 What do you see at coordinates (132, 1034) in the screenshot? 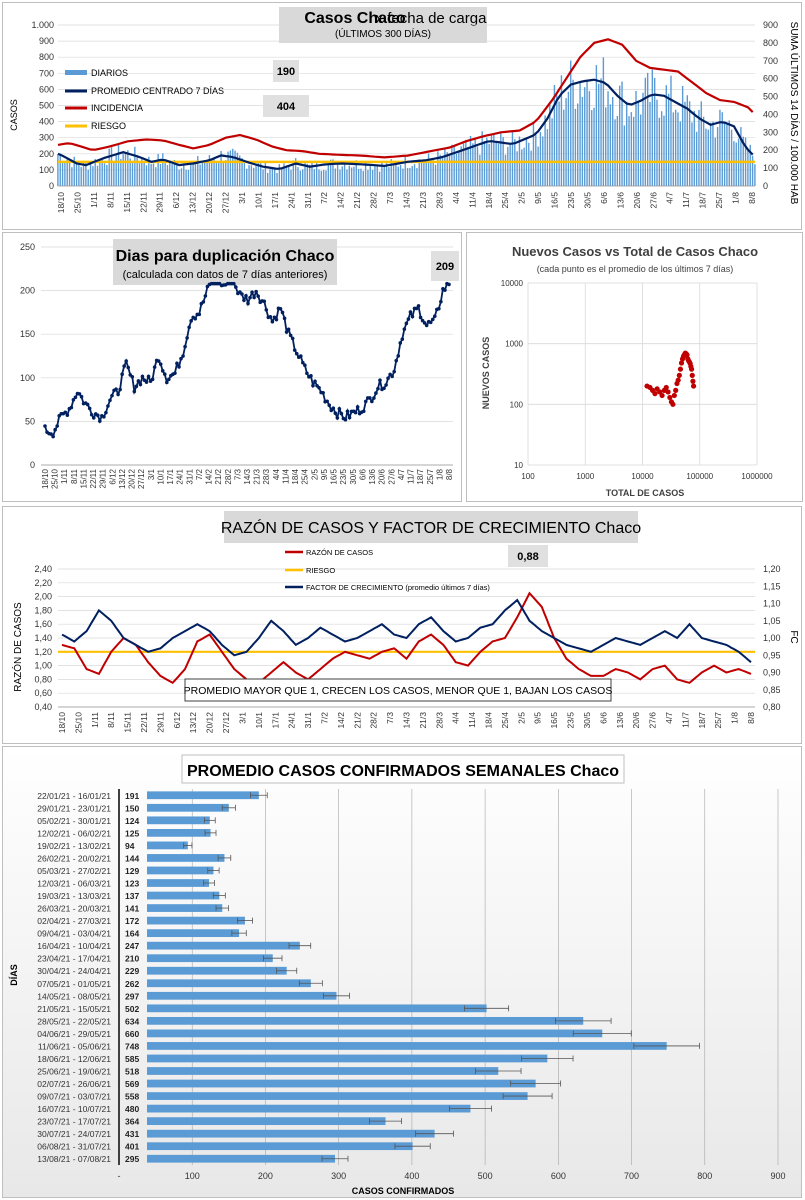
I see `value-label: 660` at bounding box center [132, 1034].